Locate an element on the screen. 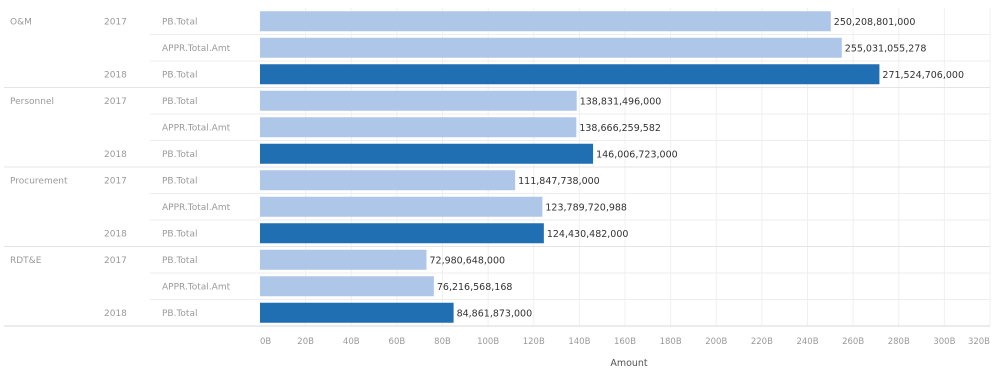  x-tick-label: 40B is located at coordinates (351, 342).